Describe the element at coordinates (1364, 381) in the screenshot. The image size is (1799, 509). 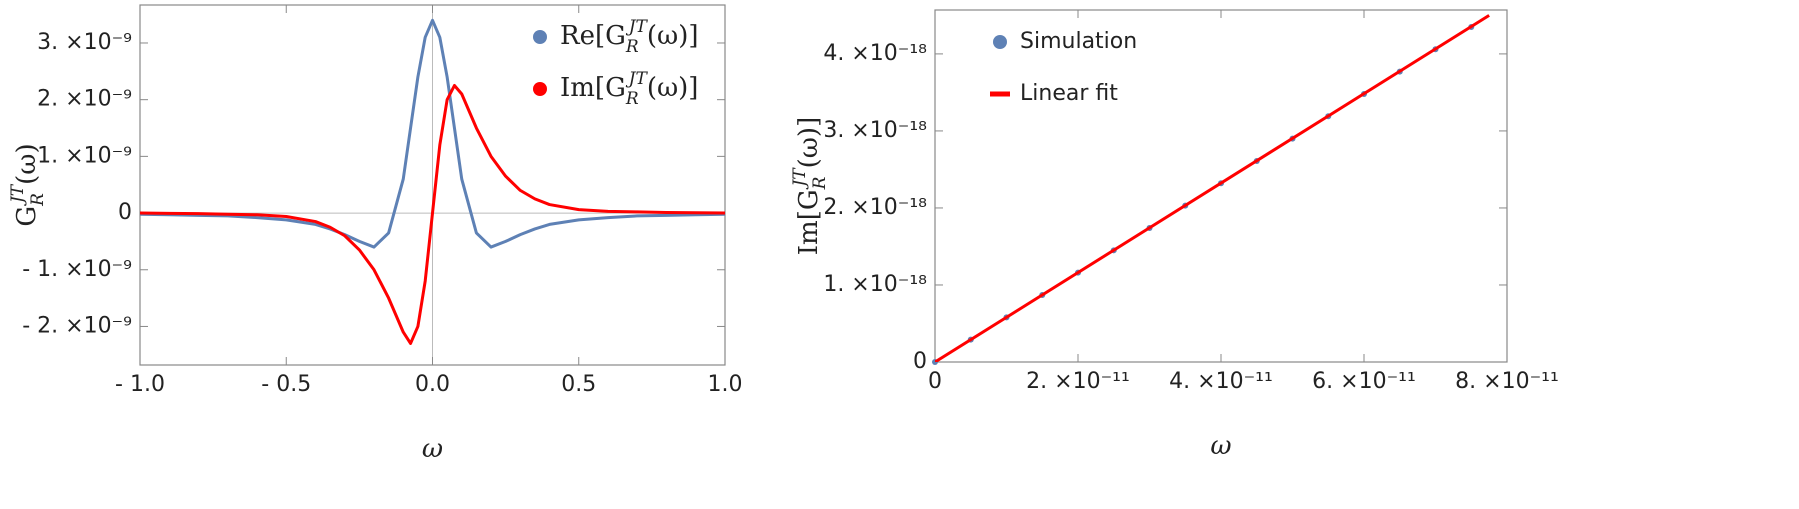
I see `x-tick-label: 6. ×10⁻¹¹` at that location.